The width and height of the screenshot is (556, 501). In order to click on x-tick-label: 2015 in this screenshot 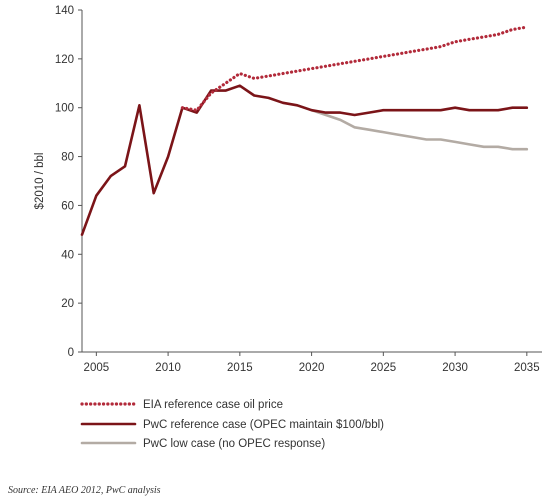, I will do `click(240, 368)`.